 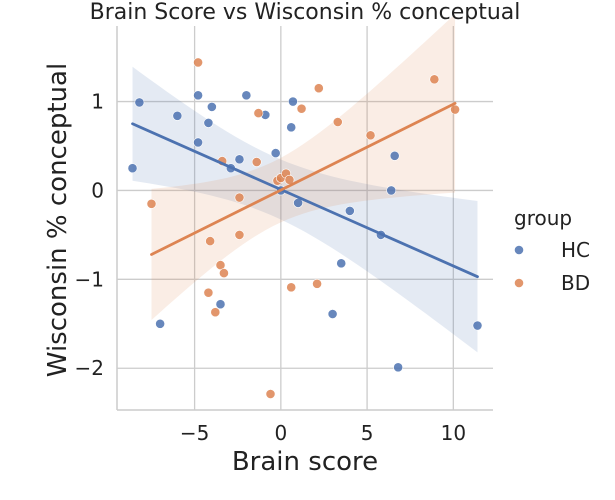 I want to click on legend: group HC BD, so click(x=552, y=250).